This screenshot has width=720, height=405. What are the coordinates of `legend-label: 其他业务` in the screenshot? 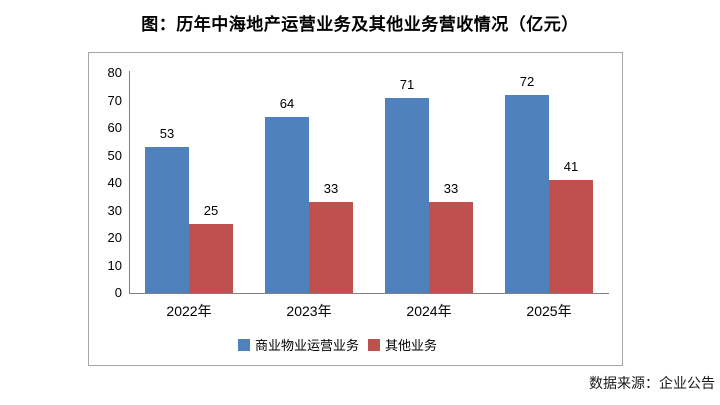 It's located at (411, 345).